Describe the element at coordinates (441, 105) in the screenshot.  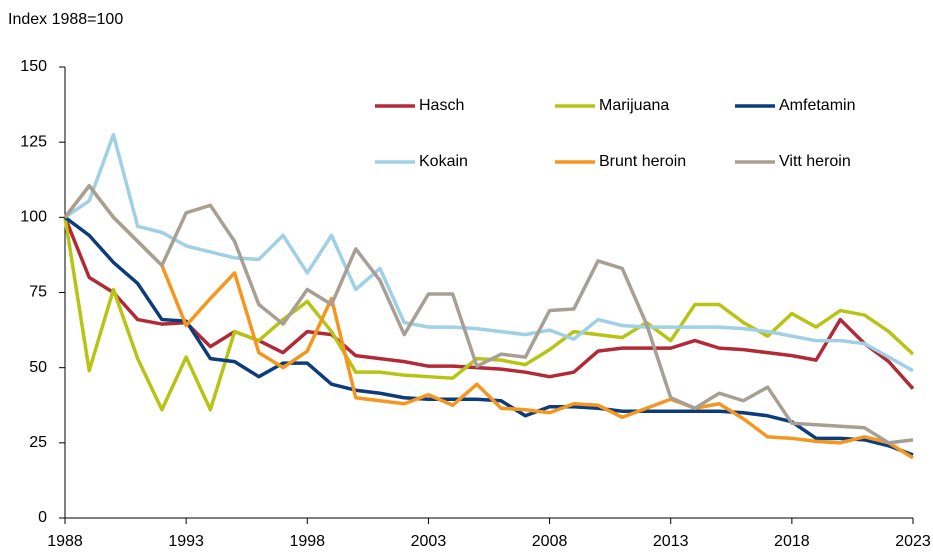
I see `legend-label: Hasch` at that location.